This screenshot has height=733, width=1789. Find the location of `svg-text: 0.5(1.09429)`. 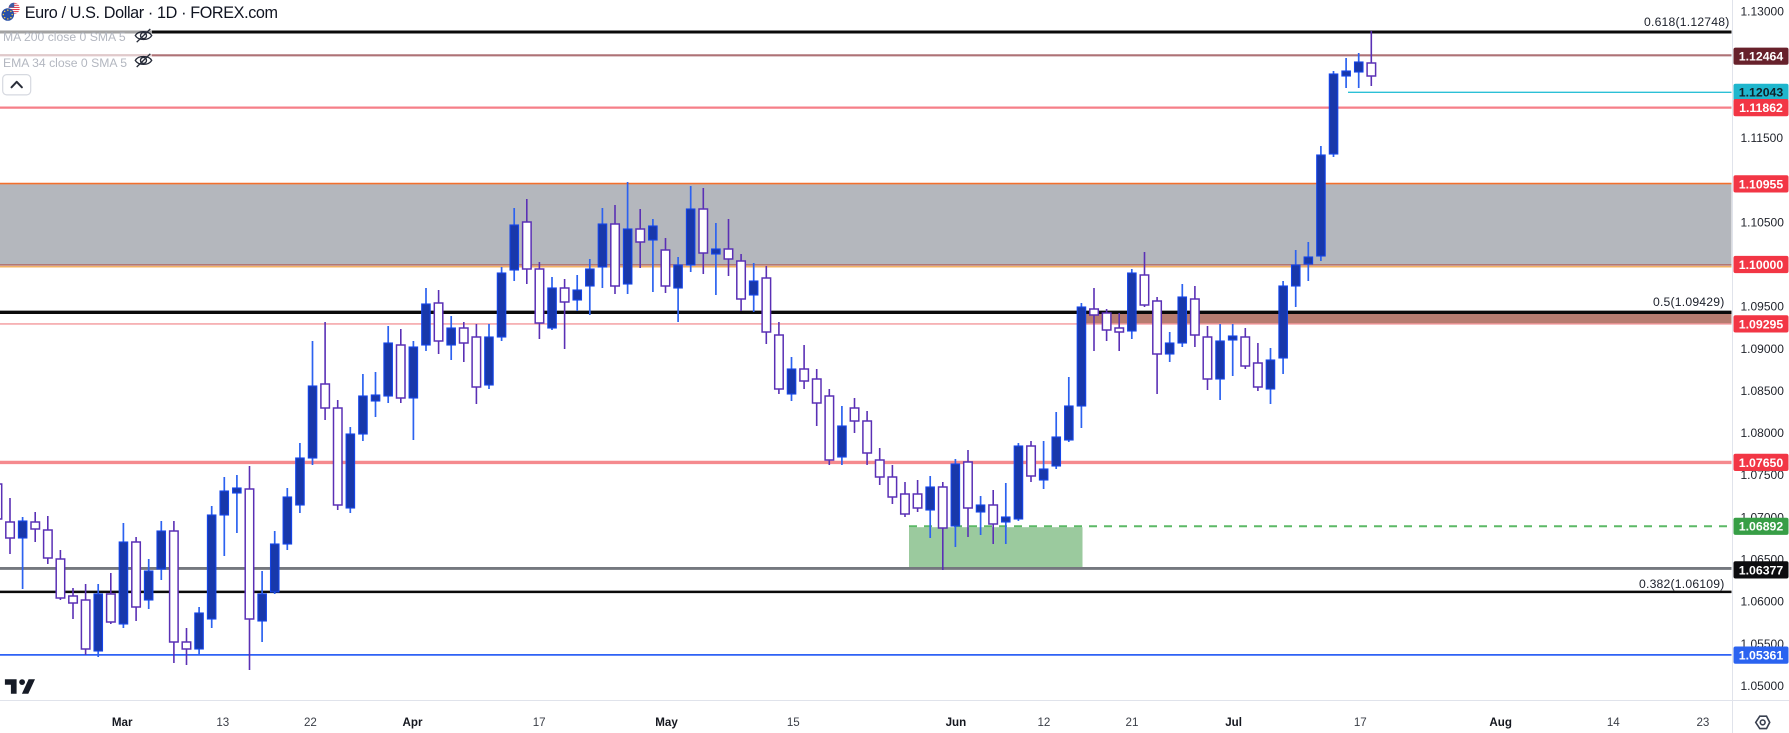

svg-text: 0.5(1.09429) is located at coordinates (1689, 302).